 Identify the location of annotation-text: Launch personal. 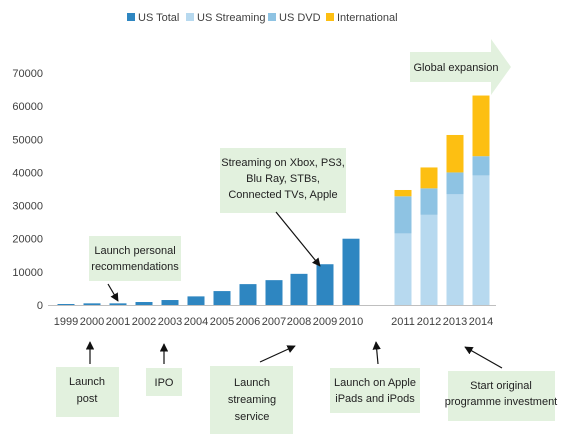
(134, 251).